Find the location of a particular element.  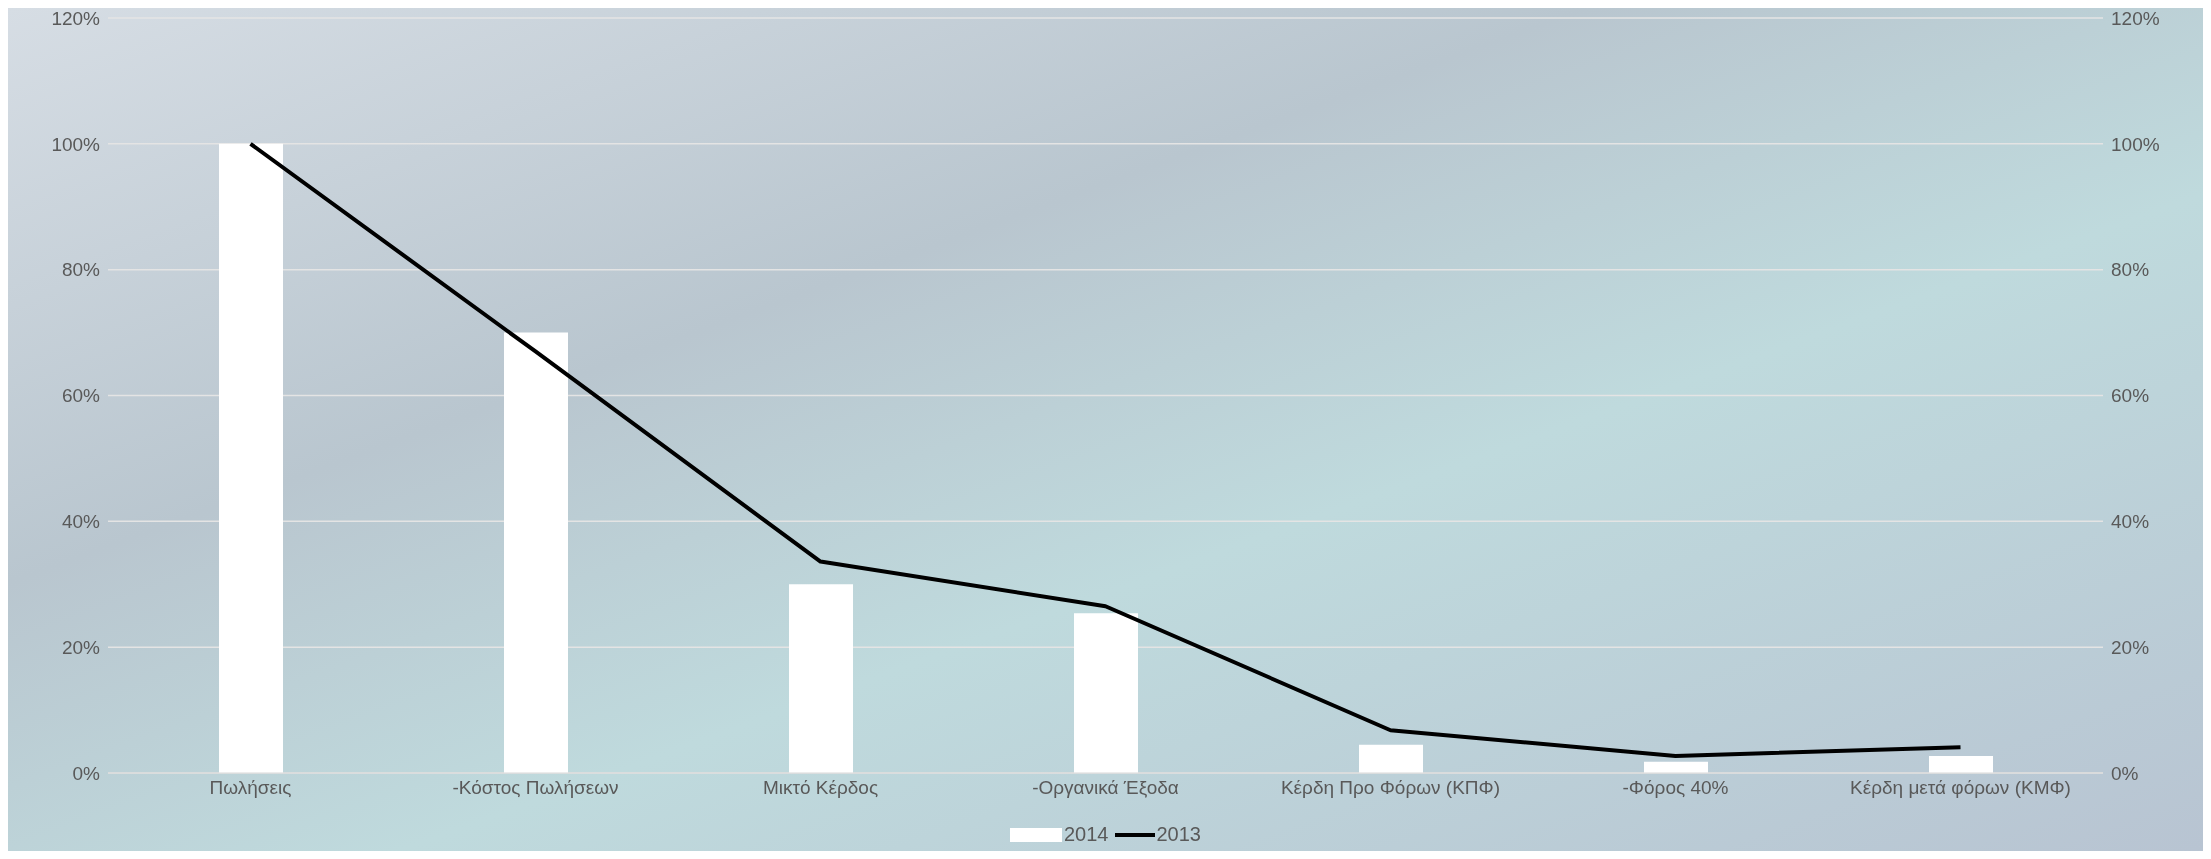

x-tick-label: Κέρδη Προ Φόρων (ΚΠΦ) is located at coordinates (1390, 788).